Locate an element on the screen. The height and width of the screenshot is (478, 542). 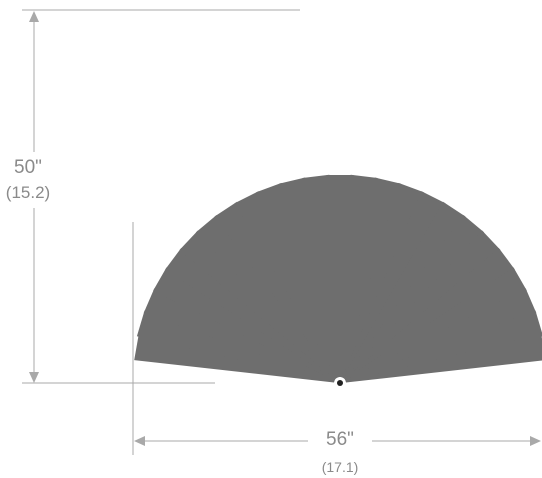
width-arrow-left is located at coordinates (139, 441).